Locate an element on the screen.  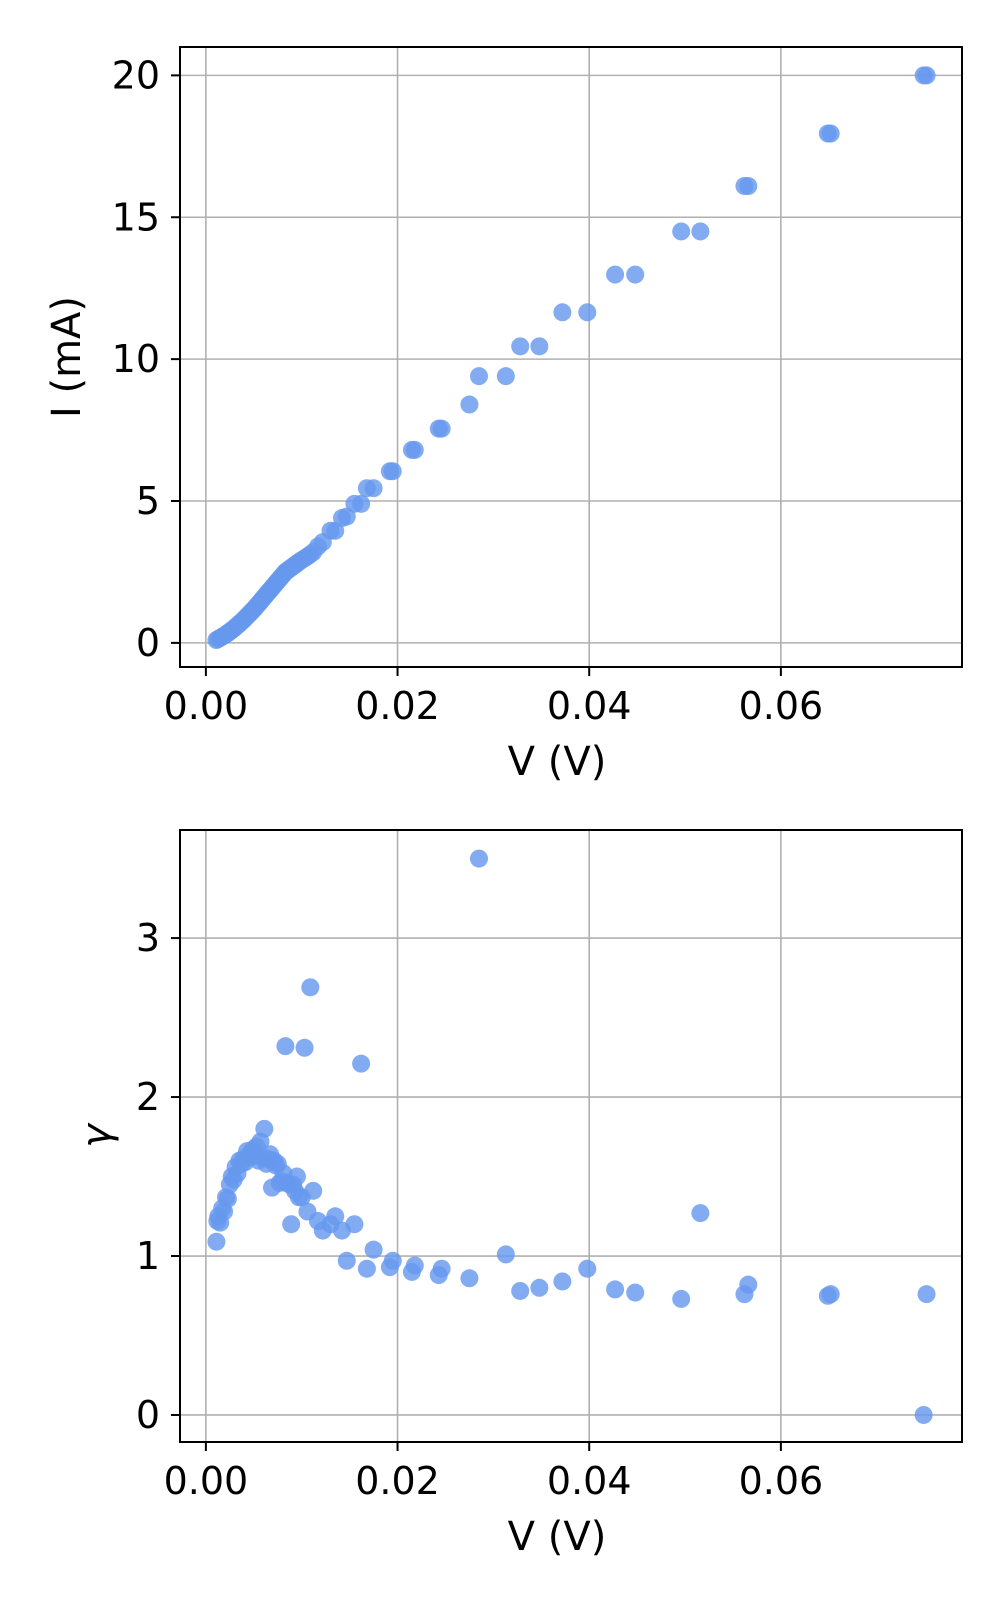
y-tick-label: 5 is located at coordinates (148, 501).